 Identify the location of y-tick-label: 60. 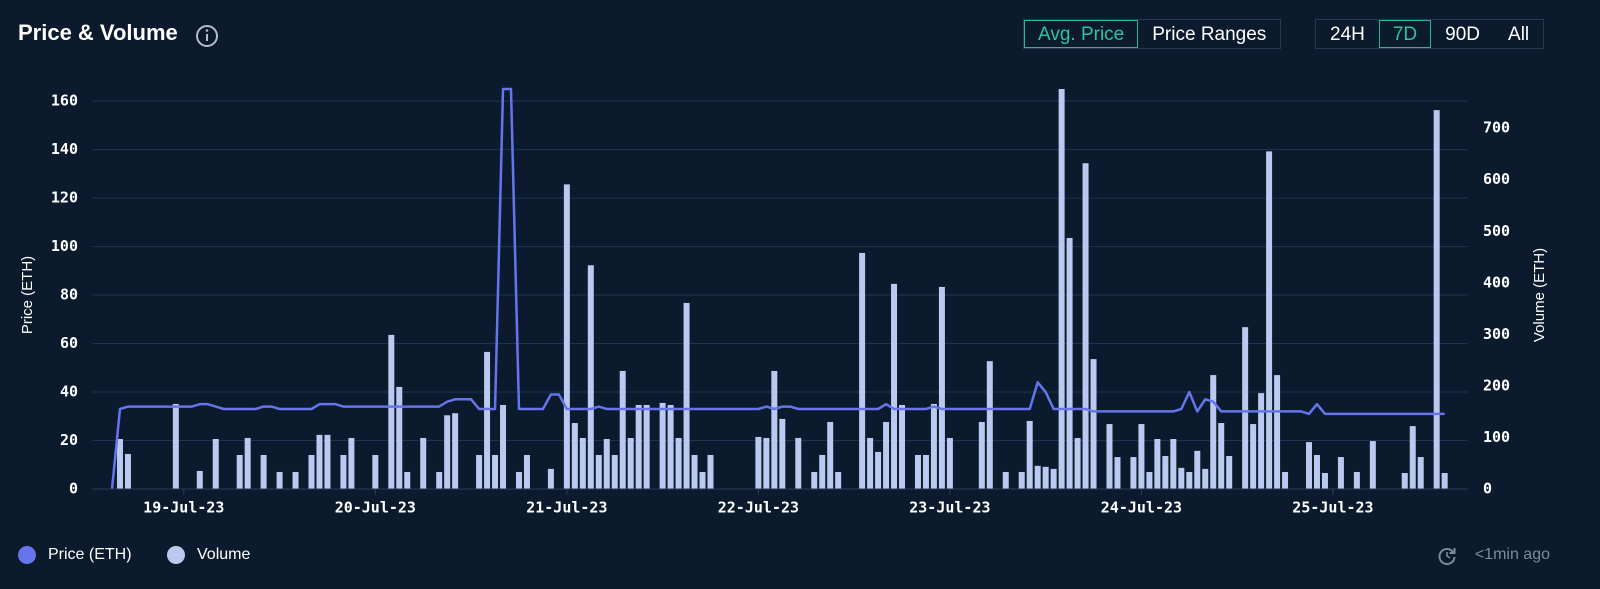
(69, 343).